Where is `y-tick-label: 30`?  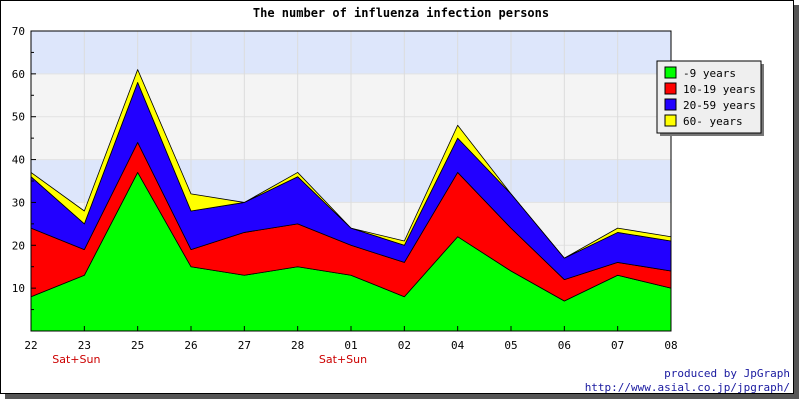
y-tick-label: 30 is located at coordinates (18, 202).